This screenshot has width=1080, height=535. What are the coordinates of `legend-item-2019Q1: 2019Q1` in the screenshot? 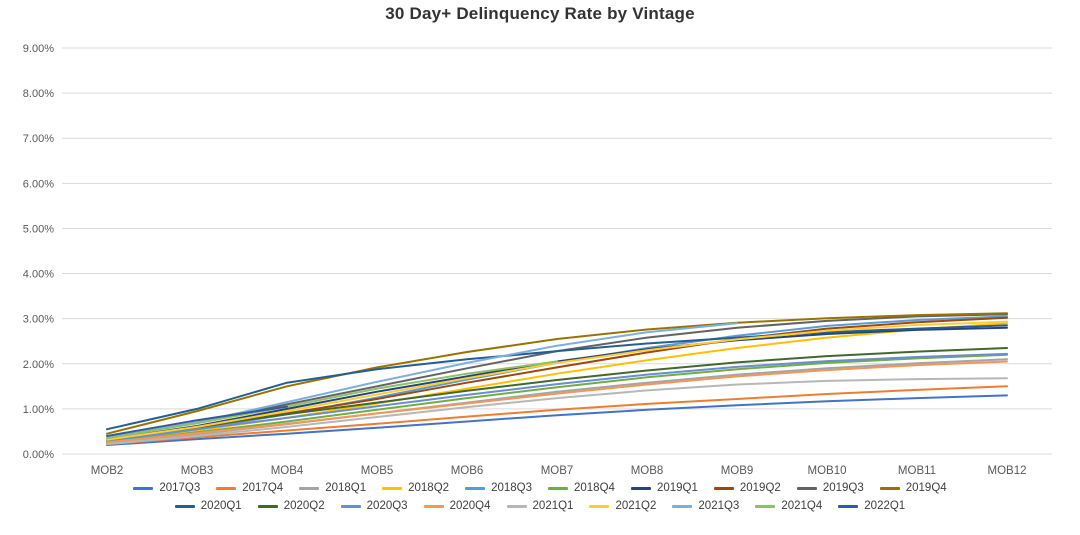 It's located at (664, 488).